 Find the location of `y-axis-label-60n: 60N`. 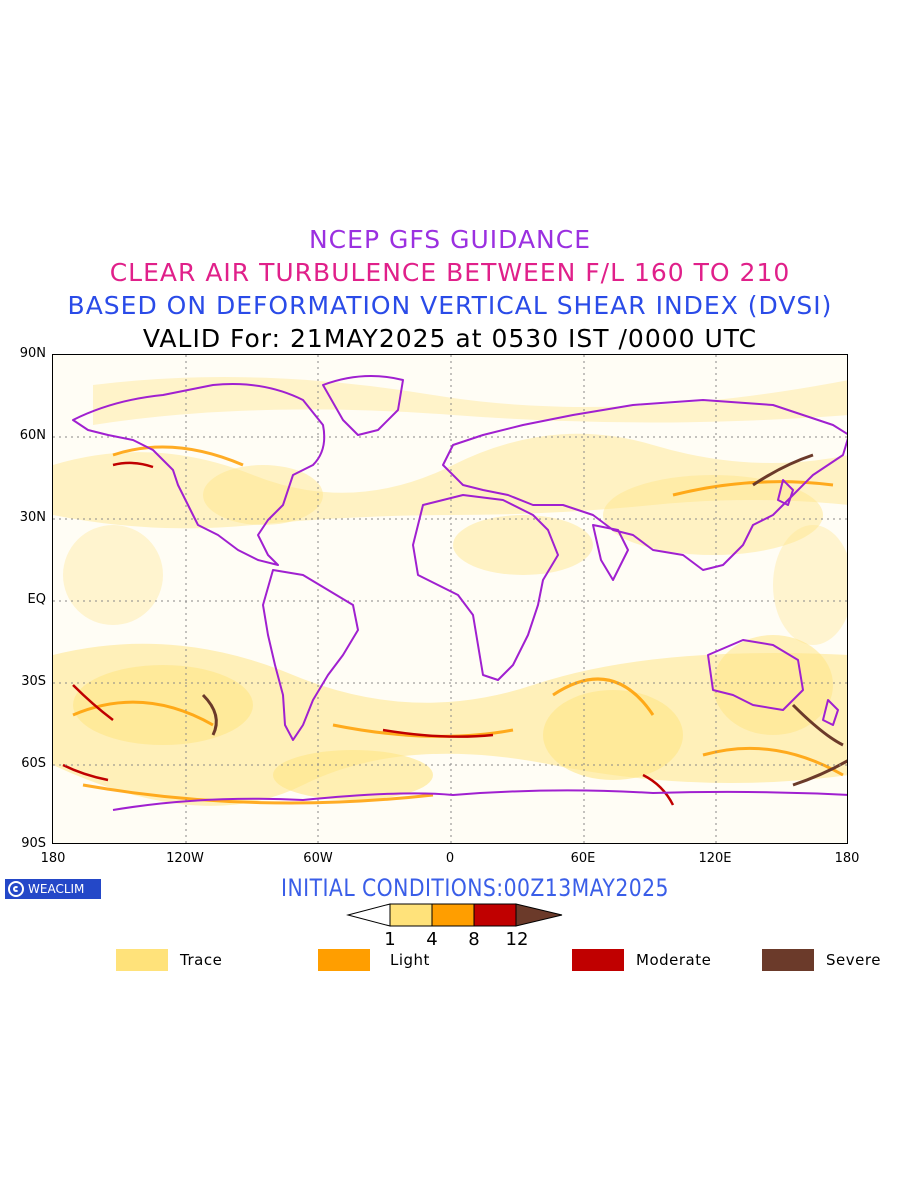

y-axis-label-60n: 60N is located at coordinates (32, 435).